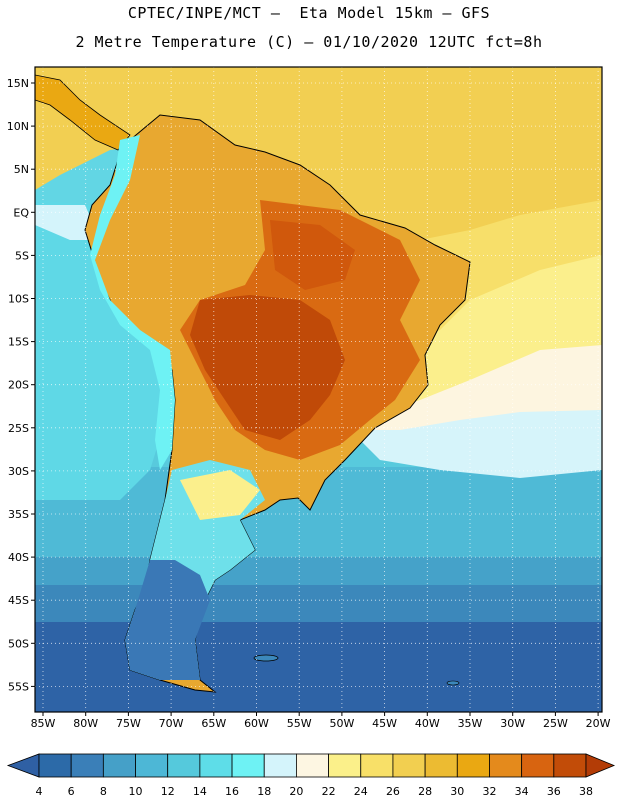 This screenshot has height=800, width=618. What do you see at coordinates (39, 791) in the screenshot?
I see `colorbar-label: 4` at bounding box center [39, 791].